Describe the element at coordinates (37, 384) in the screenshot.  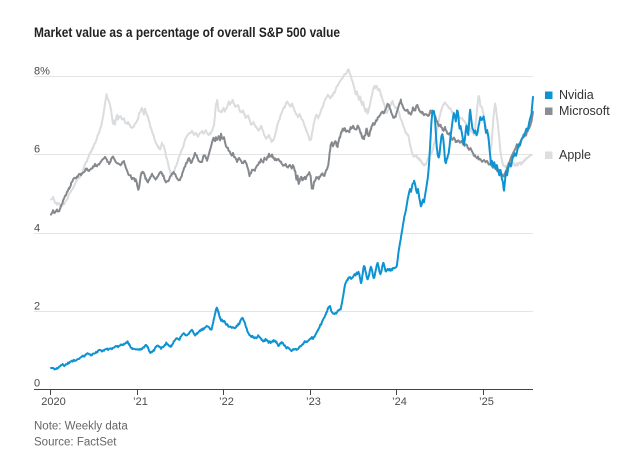
I see `svg-text: 0` at that location.